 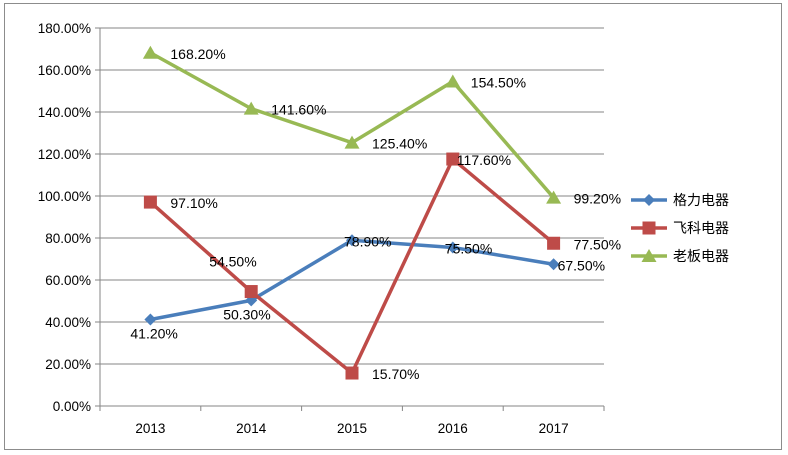 What do you see at coordinates (68, 280) in the screenshot?
I see `y-tick-label: 60.00%` at bounding box center [68, 280].